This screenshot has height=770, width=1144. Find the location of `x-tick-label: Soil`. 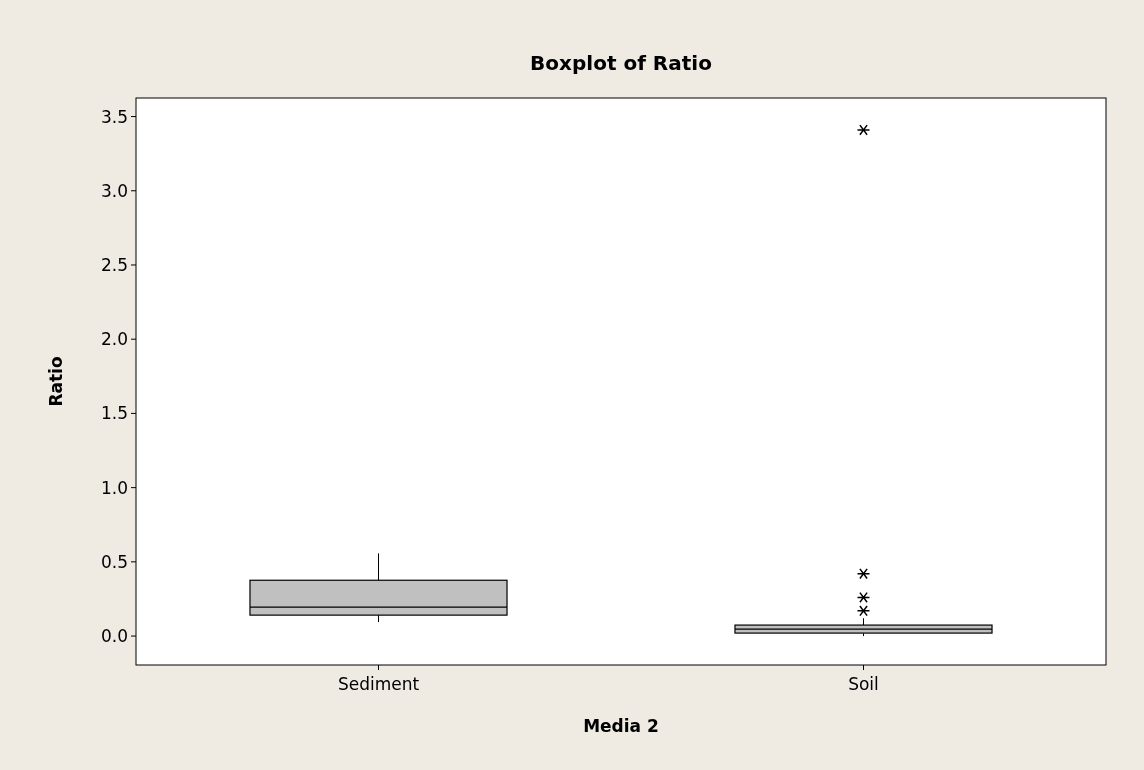

x-tick-label: Soil is located at coordinates (863, 684).